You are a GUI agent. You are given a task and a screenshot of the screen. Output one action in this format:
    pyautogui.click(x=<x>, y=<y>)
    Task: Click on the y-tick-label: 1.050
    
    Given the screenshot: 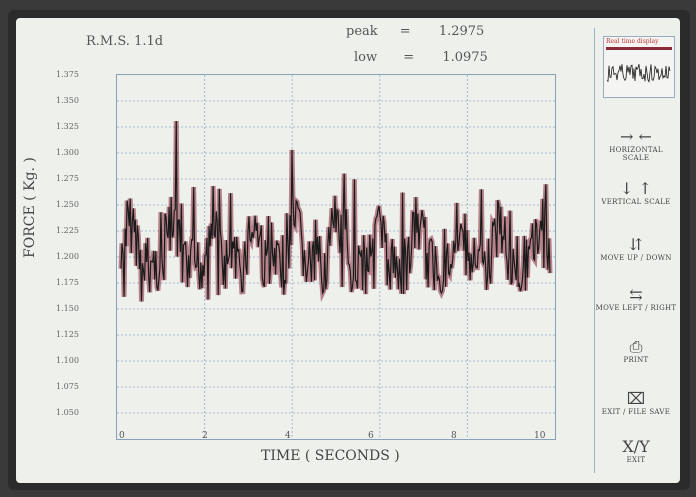 What is the action you would take?
    pyautogui.click(x=67, y=412)
    